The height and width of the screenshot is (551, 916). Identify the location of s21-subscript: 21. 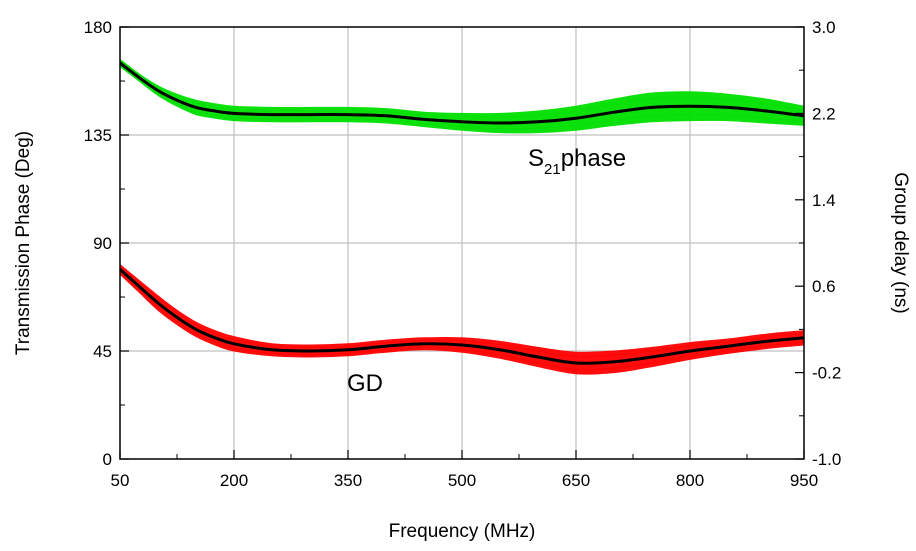
(552, 169).